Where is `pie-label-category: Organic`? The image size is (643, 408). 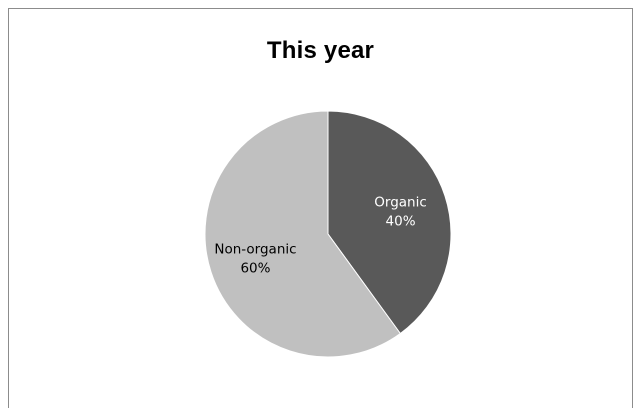 pie-label-category: Organic is located at coordinates (400, 202).